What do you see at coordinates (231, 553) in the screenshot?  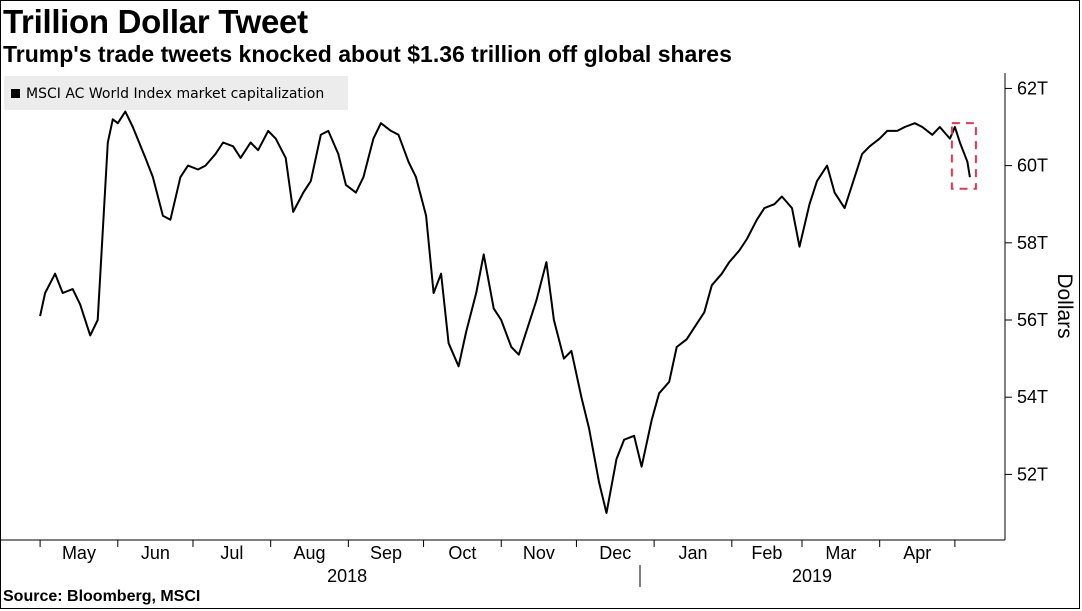 I see `x-tick-label: Jul` at bounding box center [231, 553].